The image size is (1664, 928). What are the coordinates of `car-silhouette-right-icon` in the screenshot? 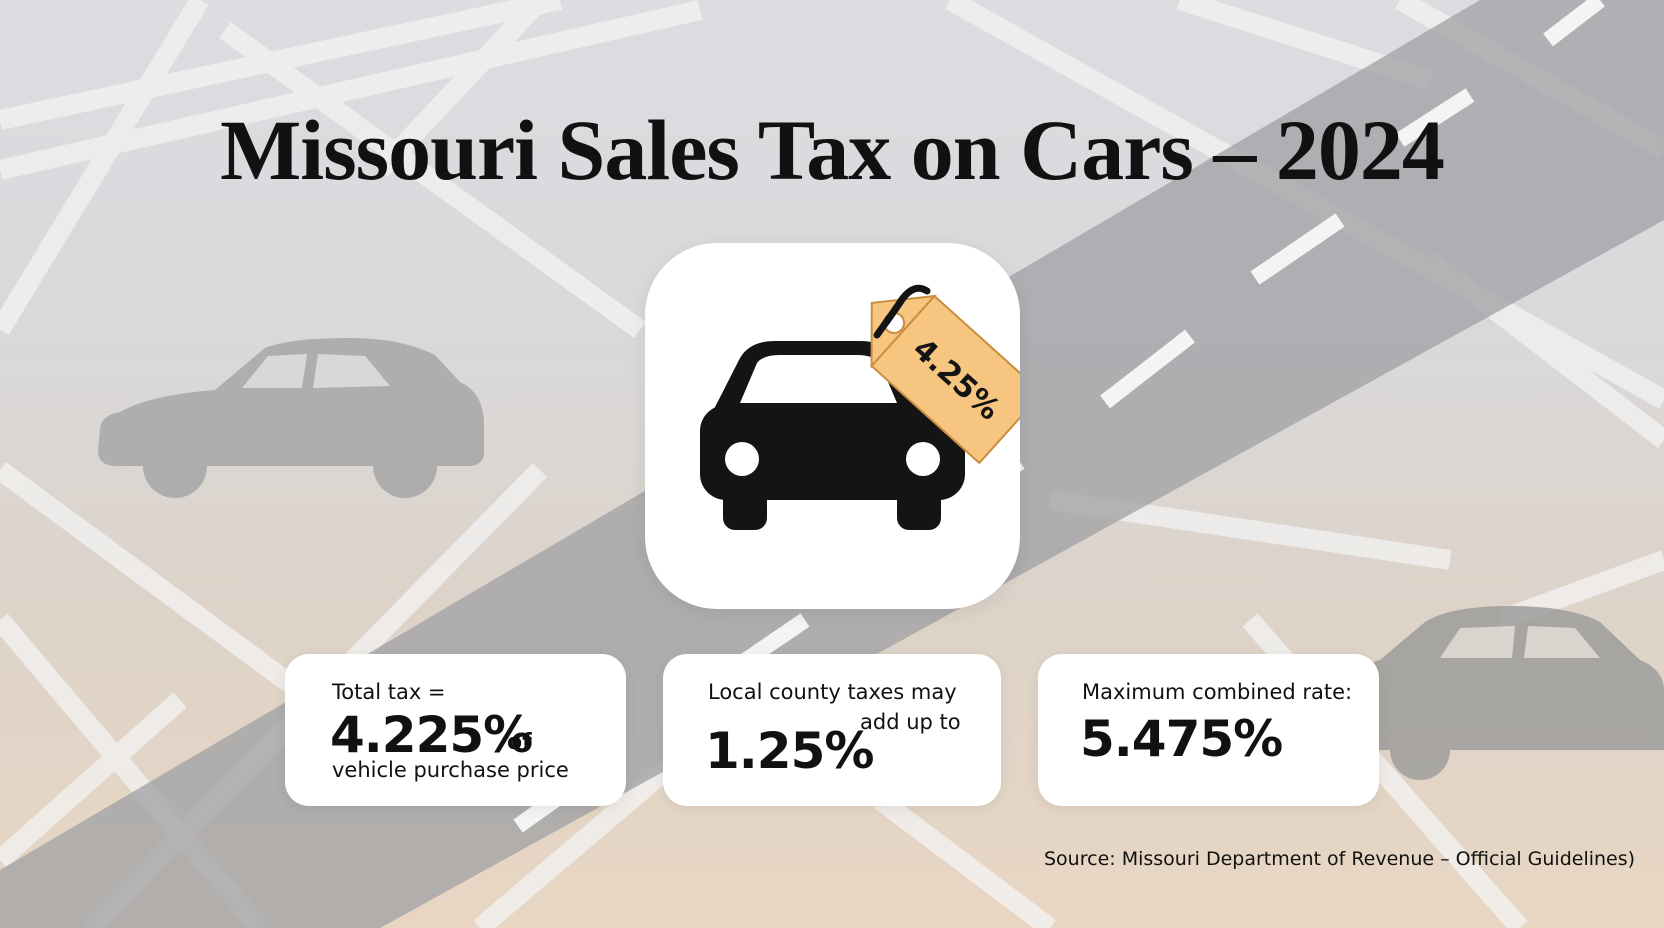 It's located at (1504, 693).